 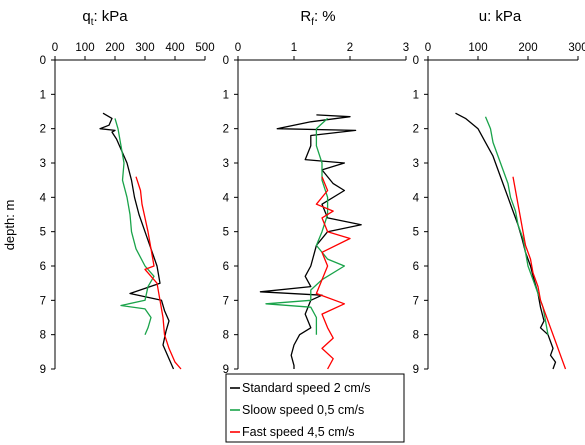 I want to click on rf-y-tick-label: 7, so click(x=226, y=301).